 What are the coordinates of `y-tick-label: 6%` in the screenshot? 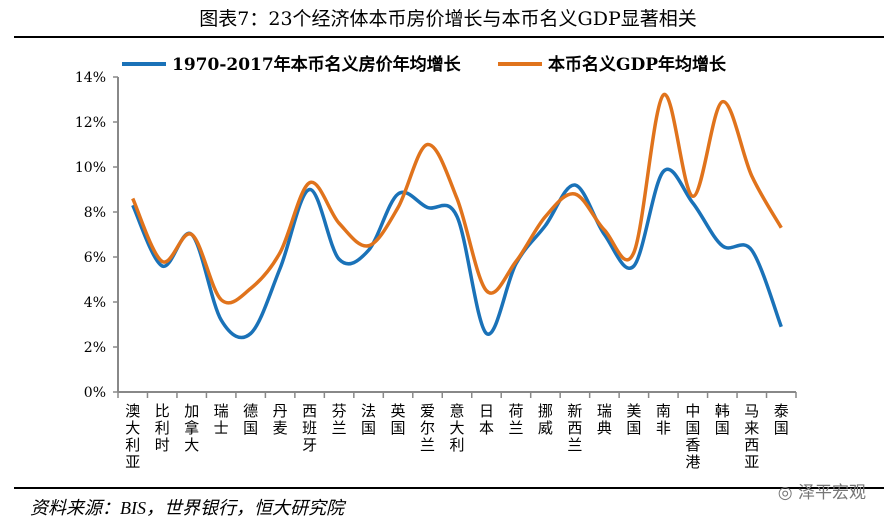 It's located at (95, 258).